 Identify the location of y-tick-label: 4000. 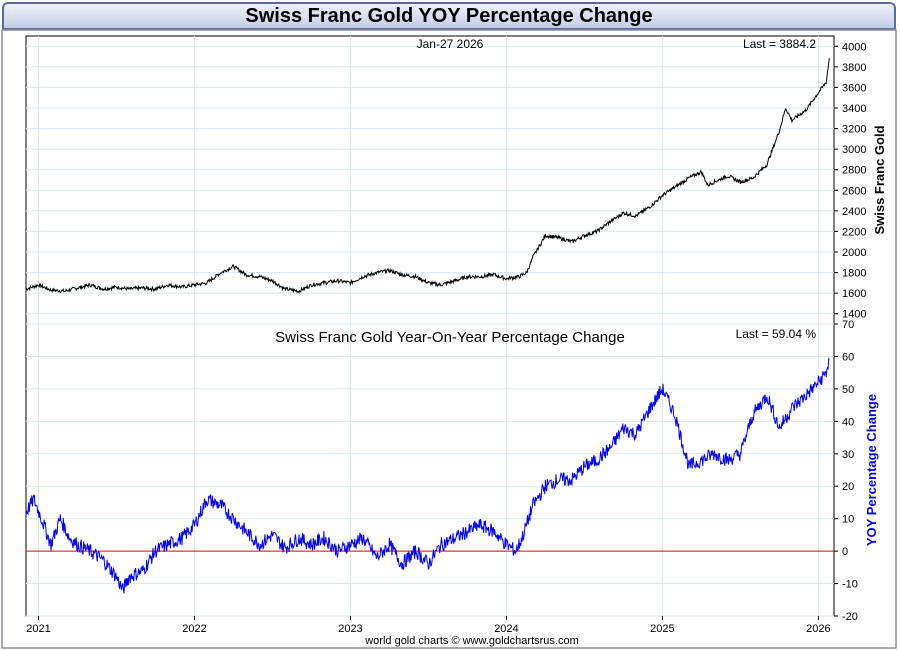
(854, 47).